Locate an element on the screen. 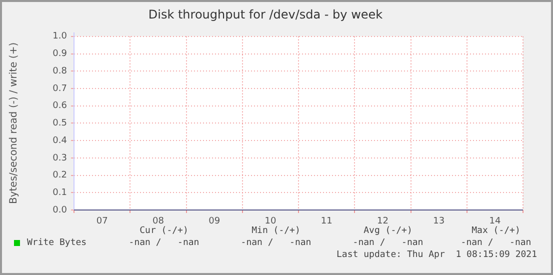 This screenshot has width=553, height=275. y-tick-label: 0.9 is located at coordinates (60, 54).